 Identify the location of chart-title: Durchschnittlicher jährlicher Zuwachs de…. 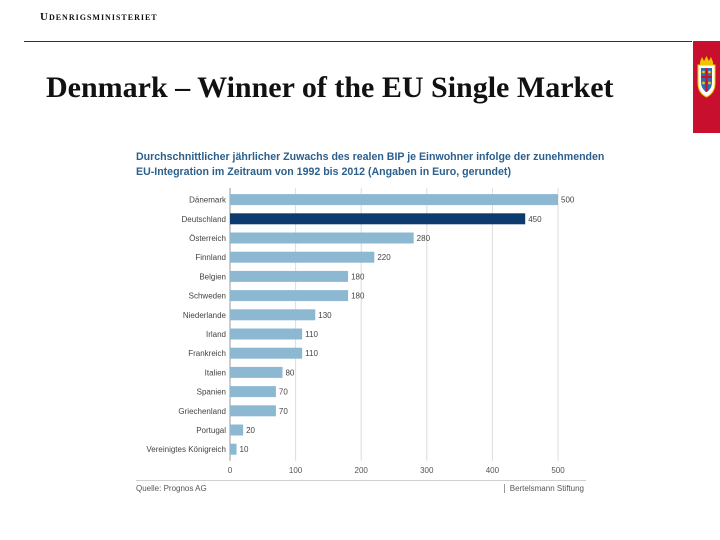
(370, 165).